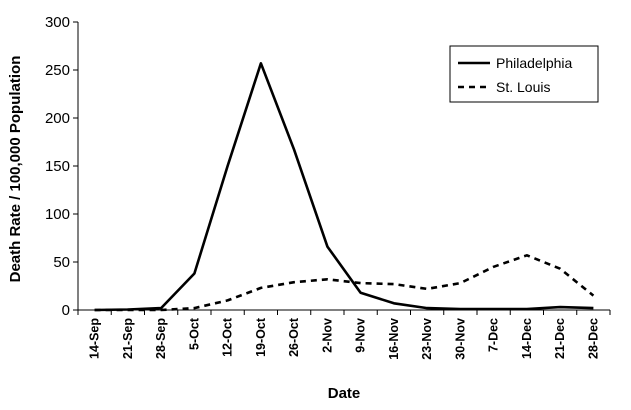 This screenshot has height=410, width=631. I want to click on x-tick-label: 30-Nov, so click(460, 339).